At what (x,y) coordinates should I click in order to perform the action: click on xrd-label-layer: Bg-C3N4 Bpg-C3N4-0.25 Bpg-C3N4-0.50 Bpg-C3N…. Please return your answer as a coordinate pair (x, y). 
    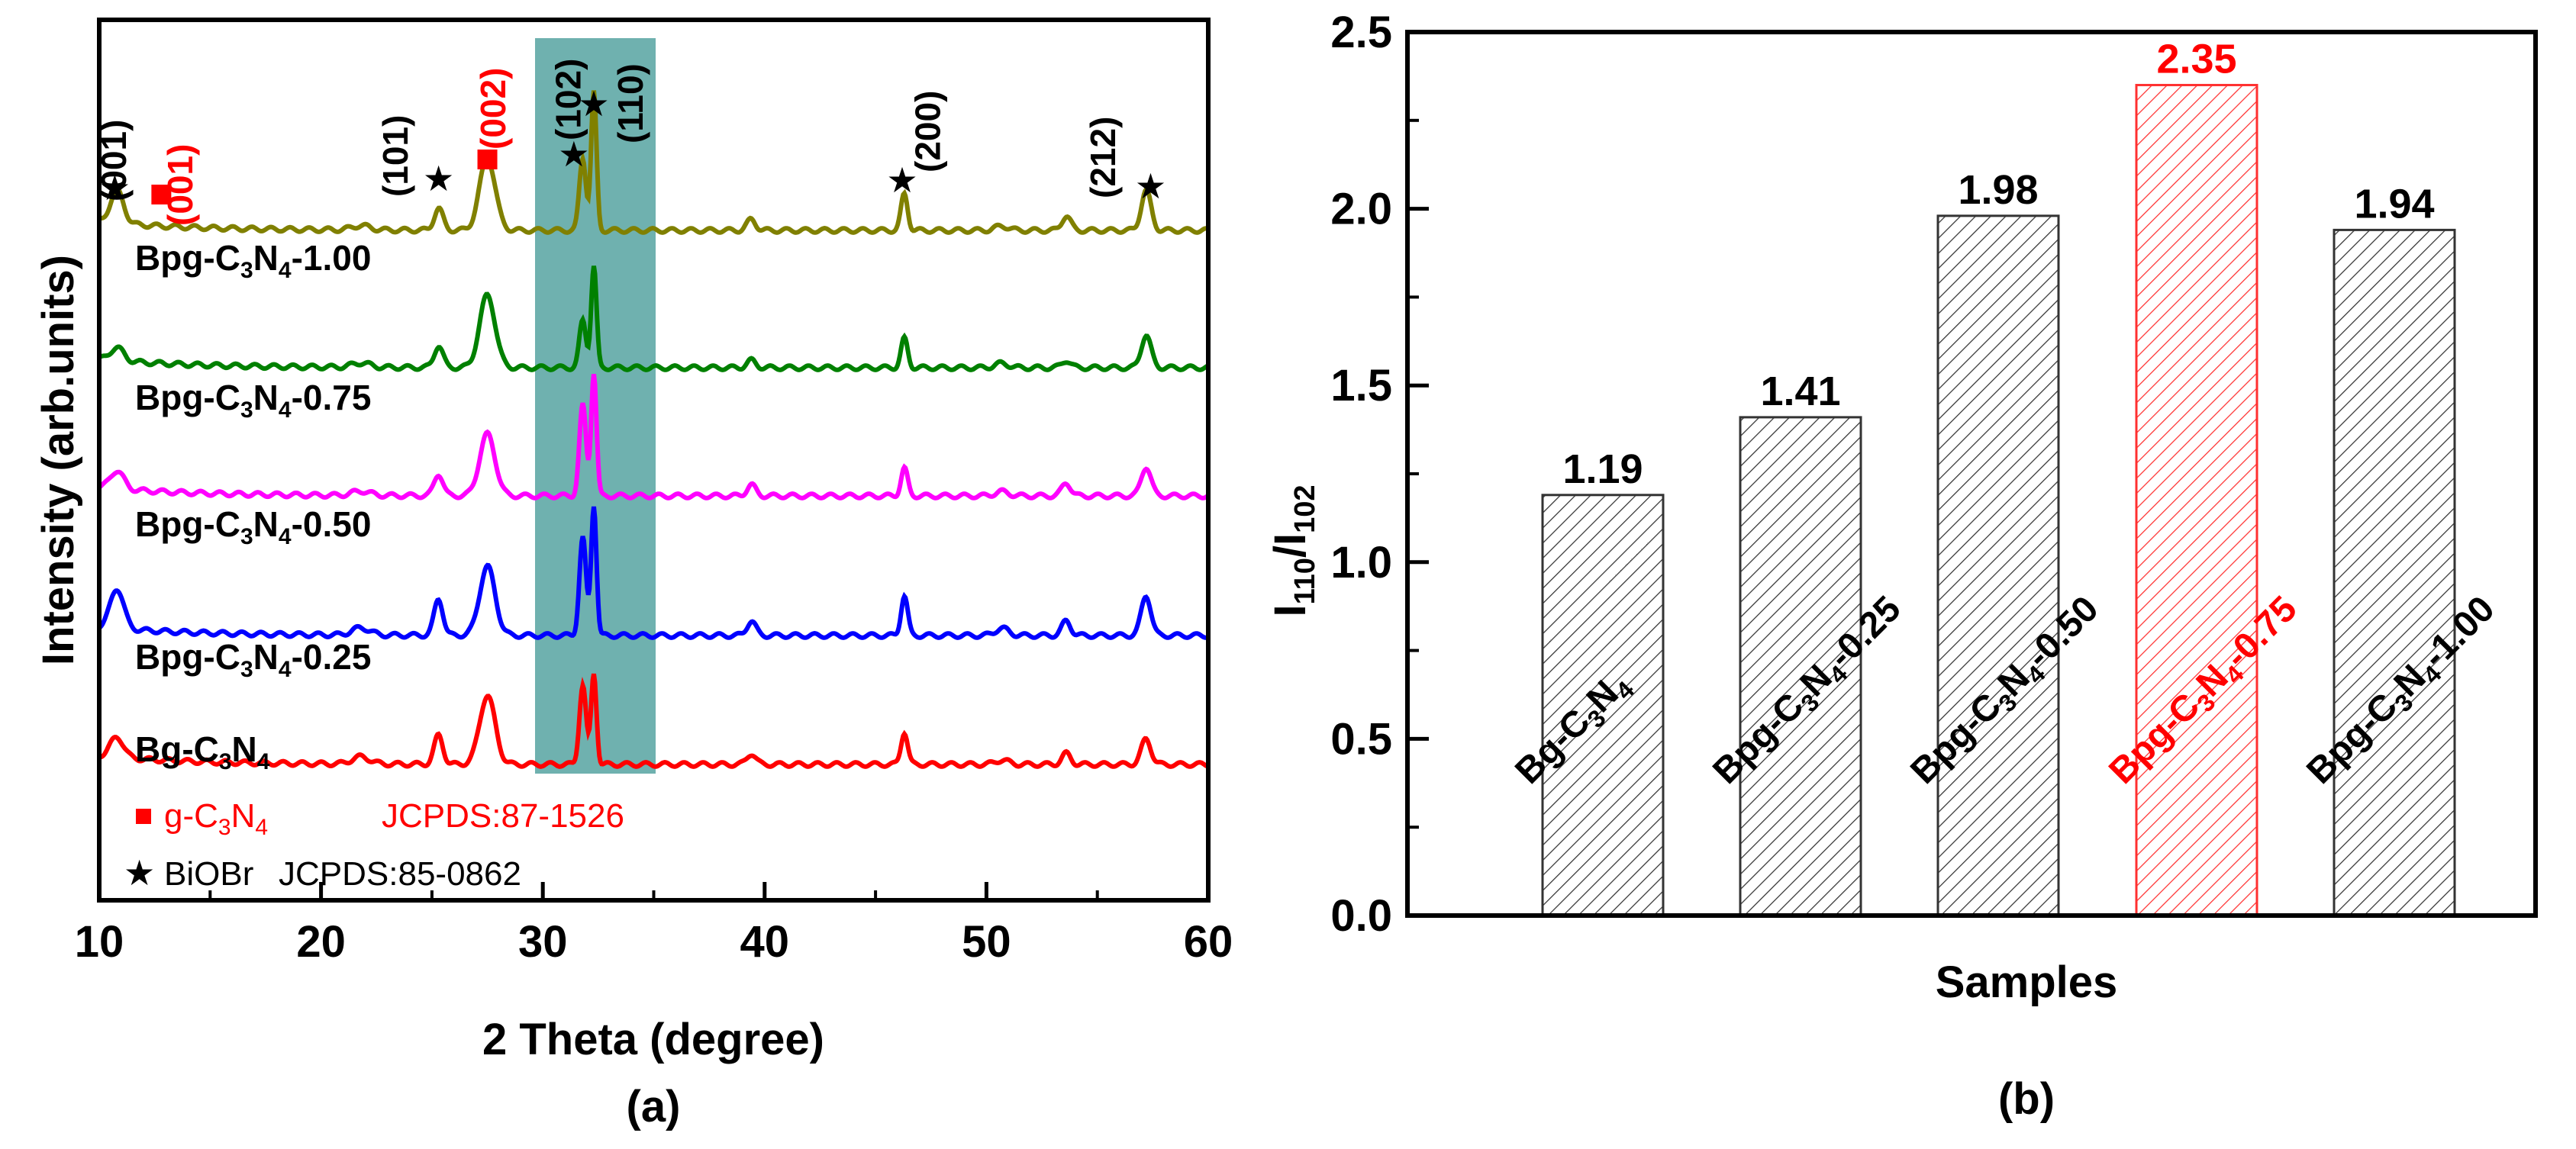
    Looking at the image, I should click on (253, 506).